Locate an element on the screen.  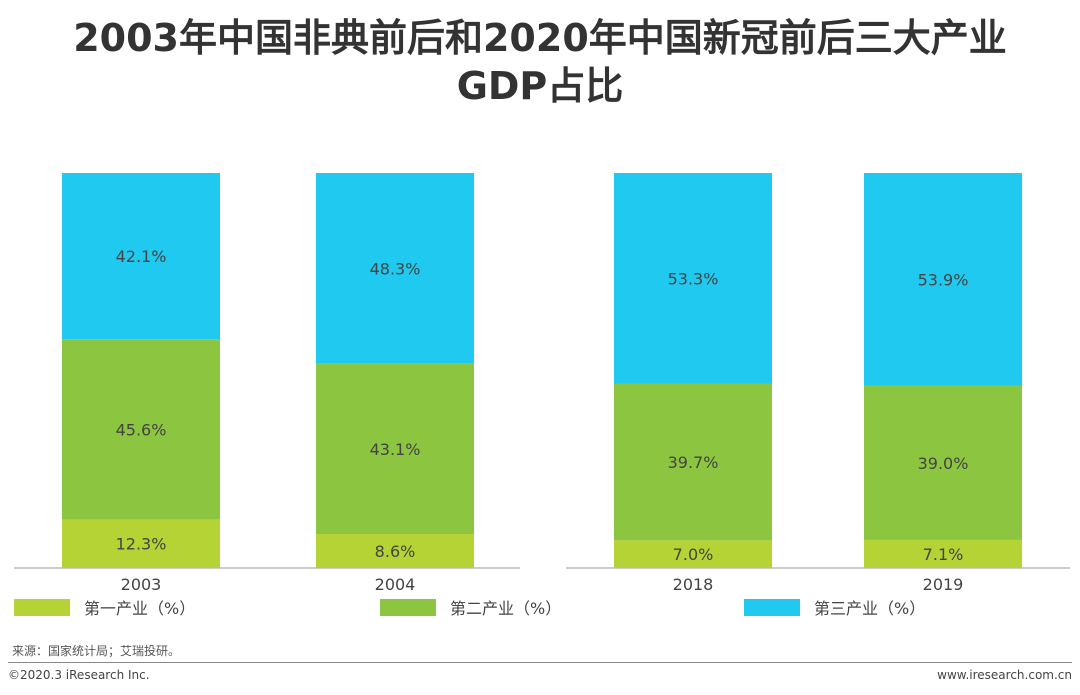
data-label-2003-series-3: 42.1% is located at coordinates (141, 256).